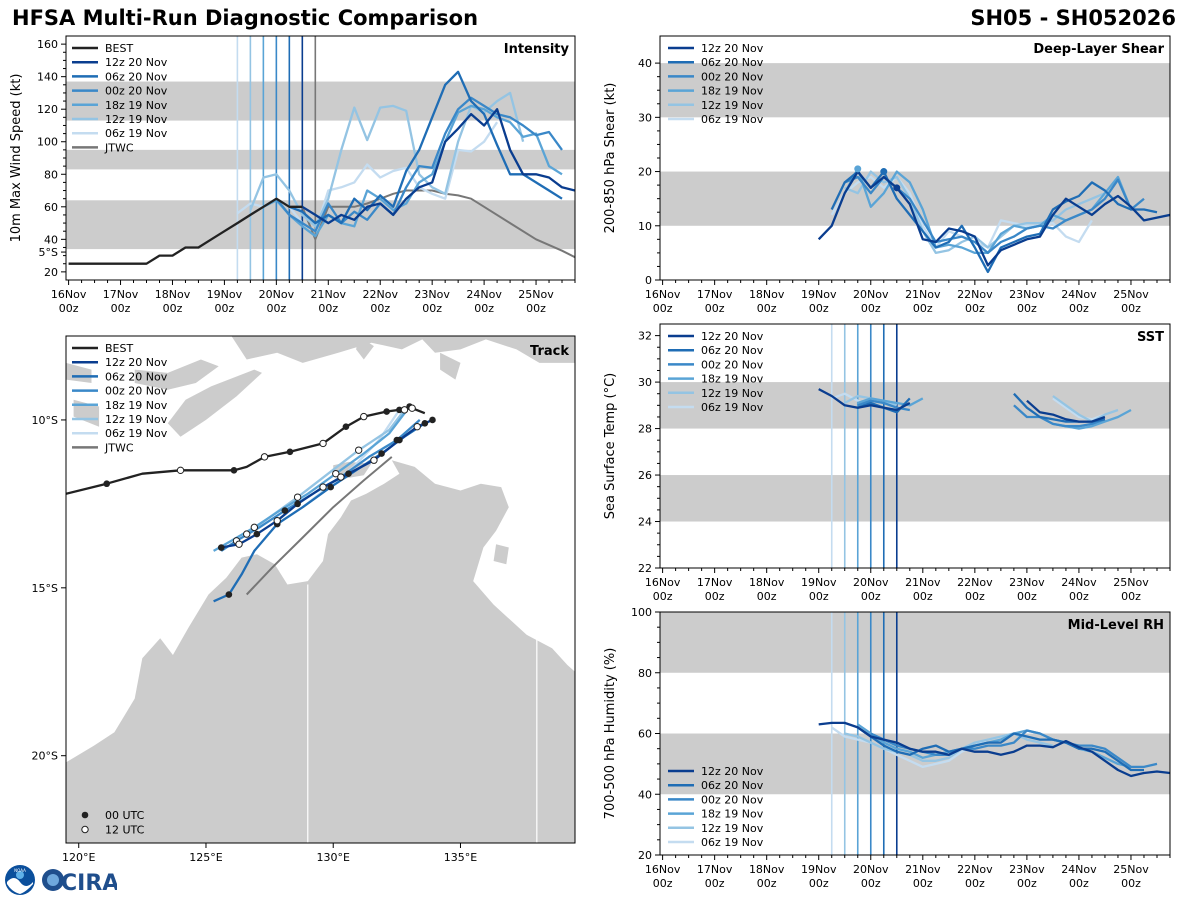 The height and width of the screenshot is (900, 1200). What do you see at coordinates (645, 855) in the screenshot?
I see `rh-ytick-label: 20` at bounding box center [645, 855].